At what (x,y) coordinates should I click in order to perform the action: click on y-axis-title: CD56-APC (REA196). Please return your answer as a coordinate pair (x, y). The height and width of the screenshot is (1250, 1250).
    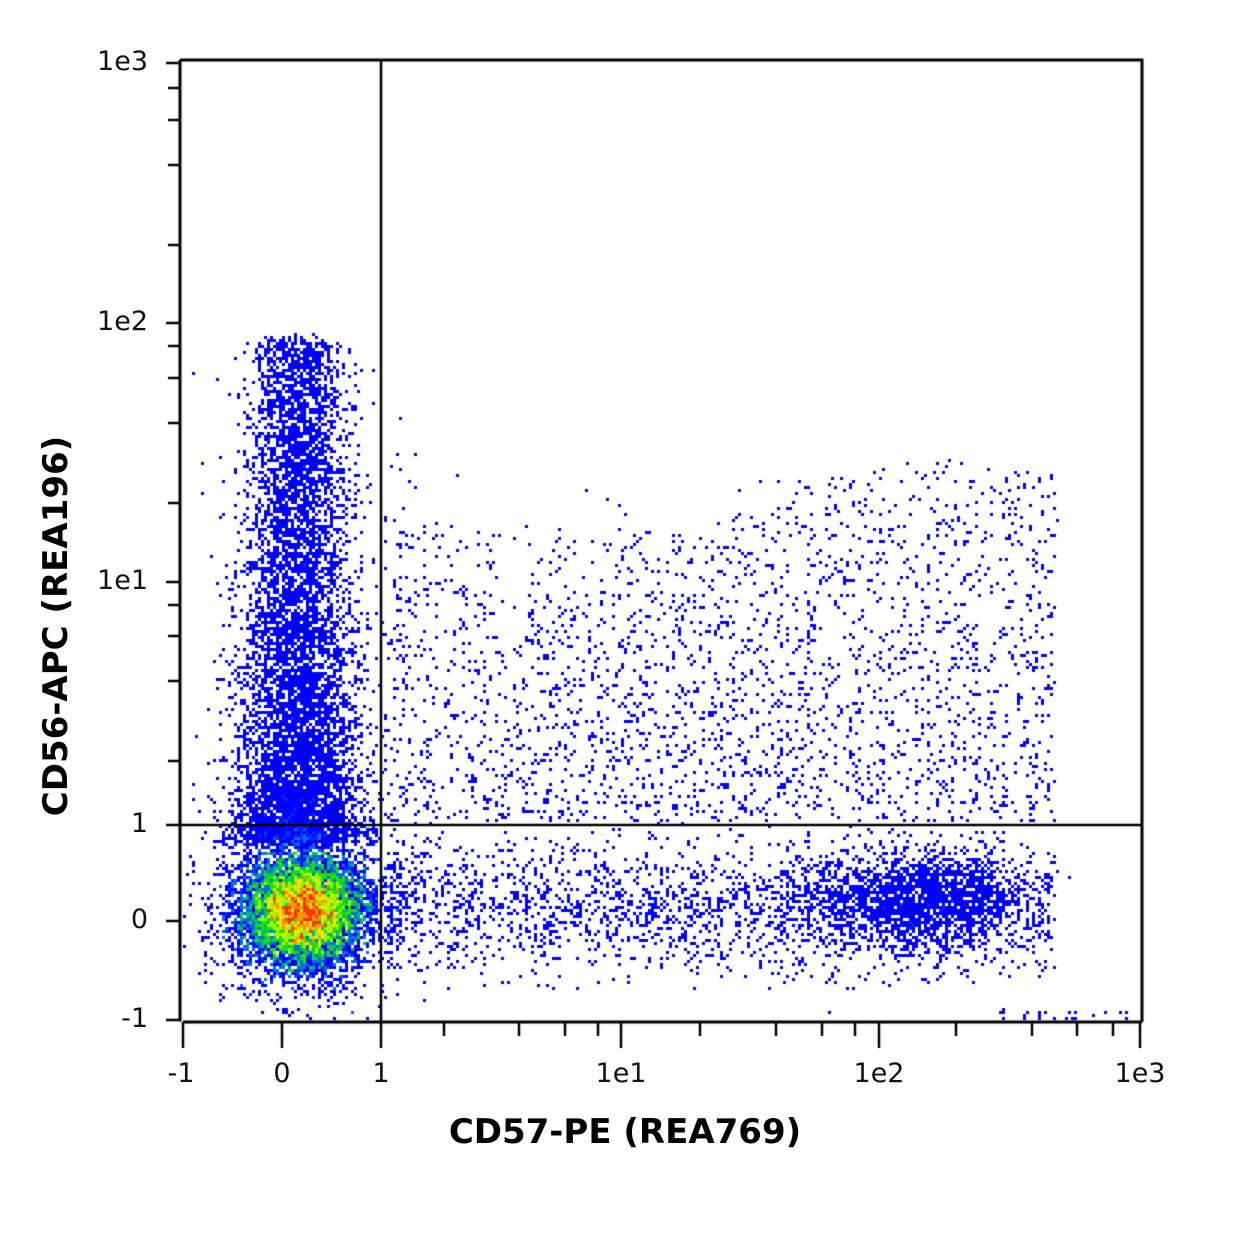
    Looking at the image, I should click on (56, 626).